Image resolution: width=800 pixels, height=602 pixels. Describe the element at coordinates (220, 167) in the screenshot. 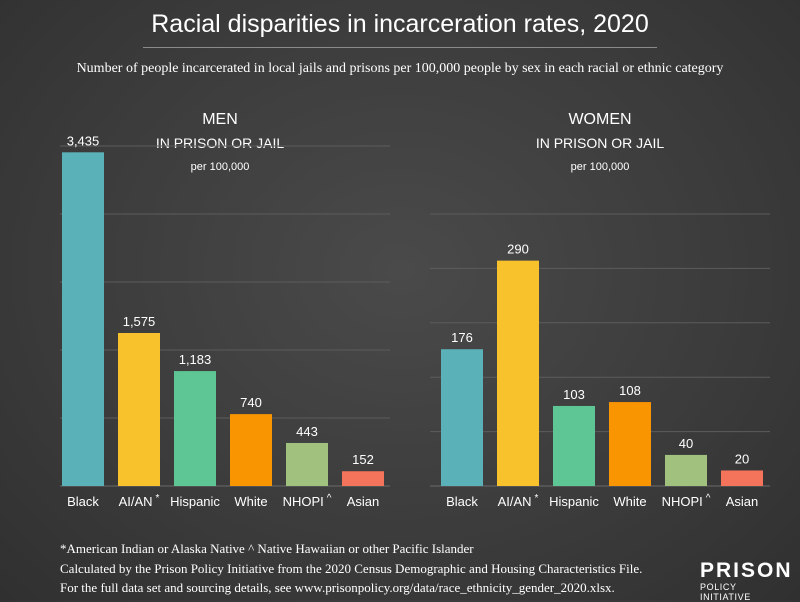

I see `men-heading-unit: per 100,000` at that location.